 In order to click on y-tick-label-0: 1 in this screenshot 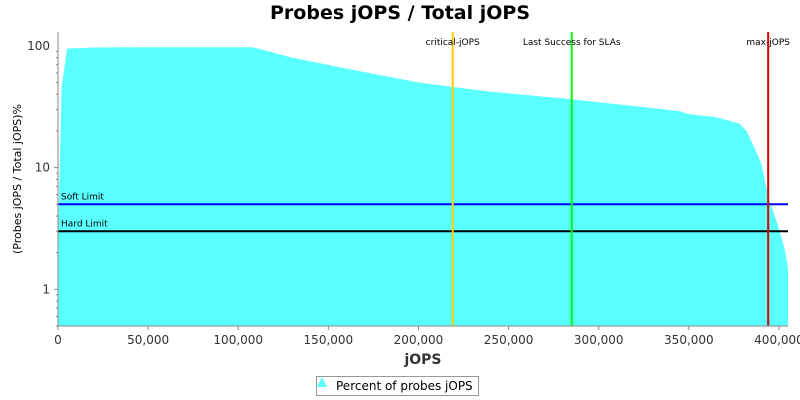, I will do `click(46, 289)`.